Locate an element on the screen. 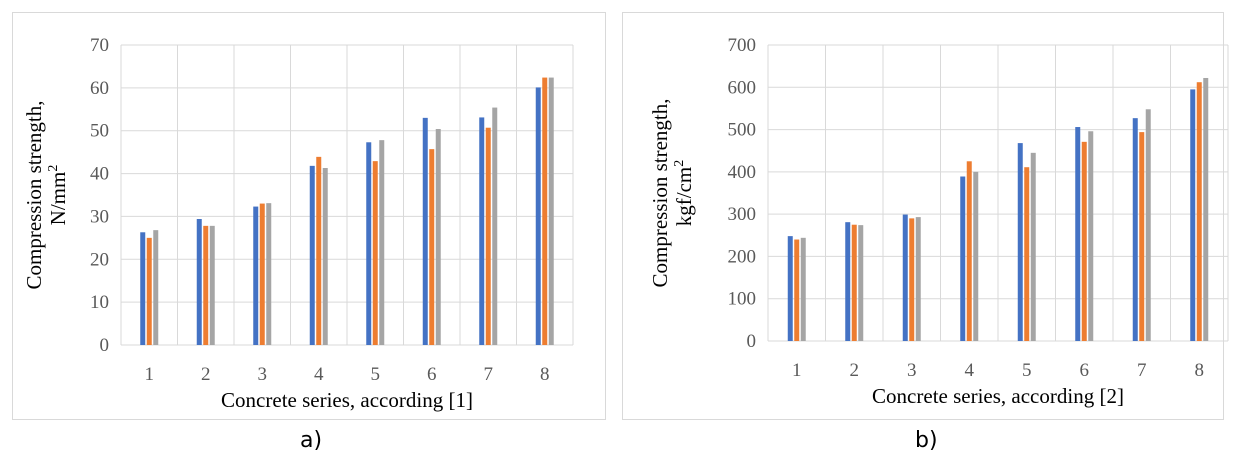  chart-b-bar-s2-c7 is located at coordinates (1142, 236).